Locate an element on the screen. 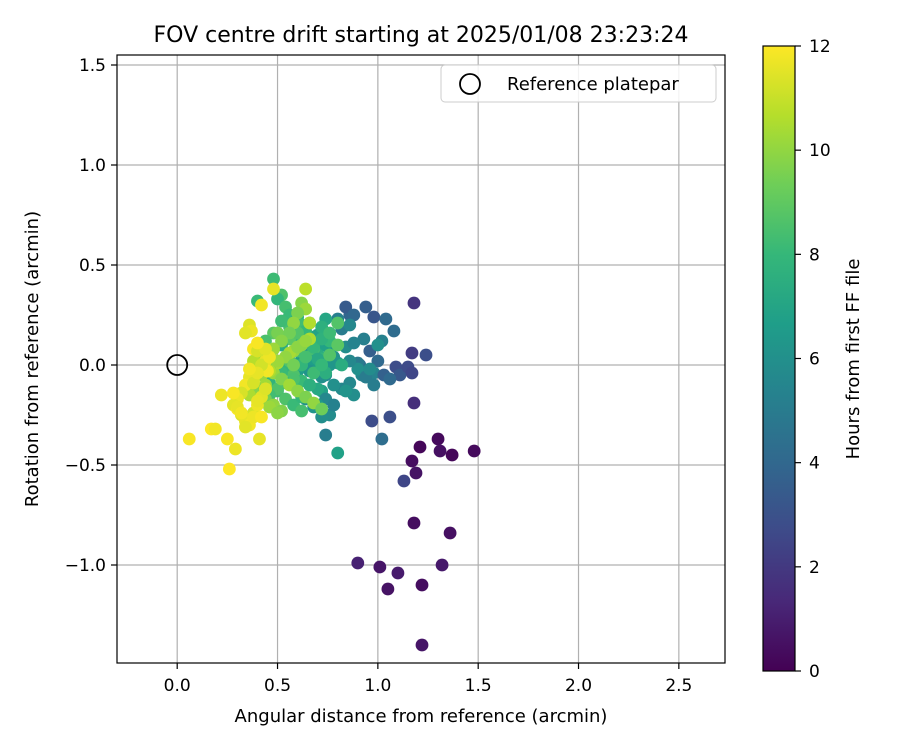 The image size is (900, 750). x-tick-label: 1.5 is located at coordinates (478, 686).